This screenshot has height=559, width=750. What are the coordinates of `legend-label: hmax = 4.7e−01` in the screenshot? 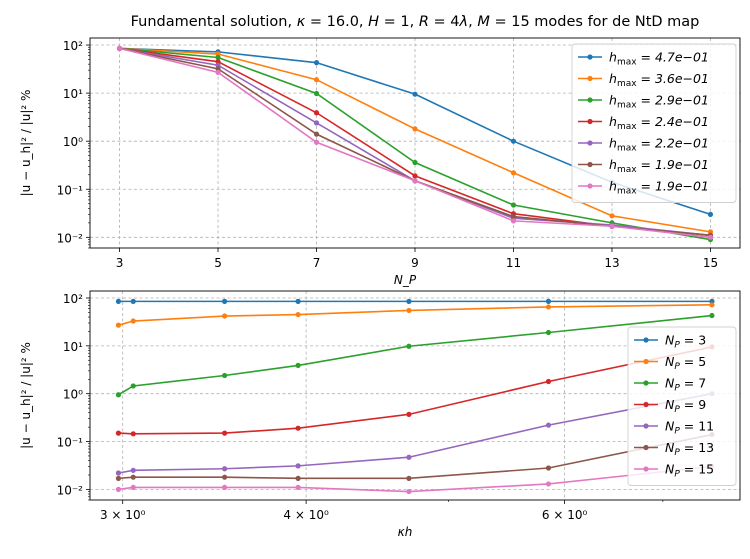 It's located at (659, 59).